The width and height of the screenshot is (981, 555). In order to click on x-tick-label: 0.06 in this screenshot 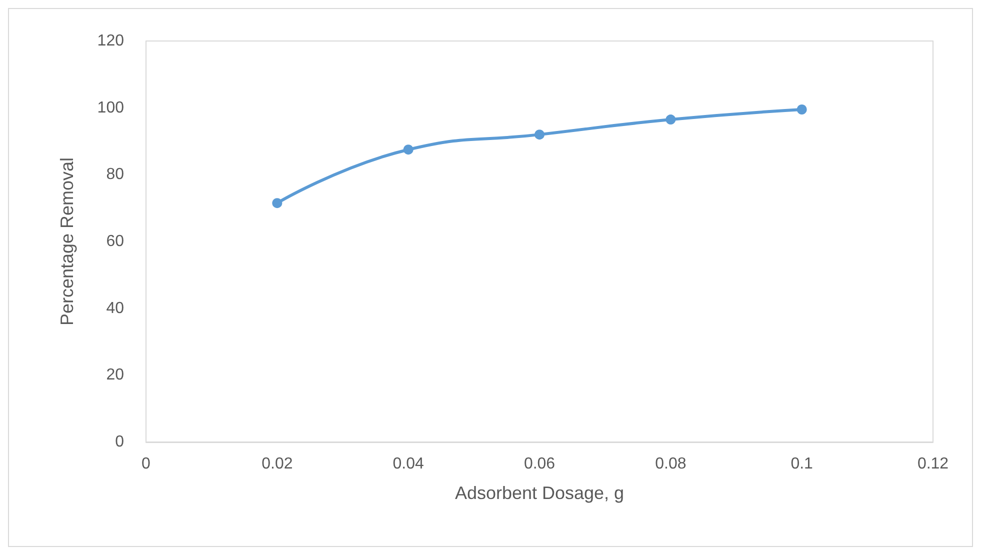, I will do `click(540, 464)`.